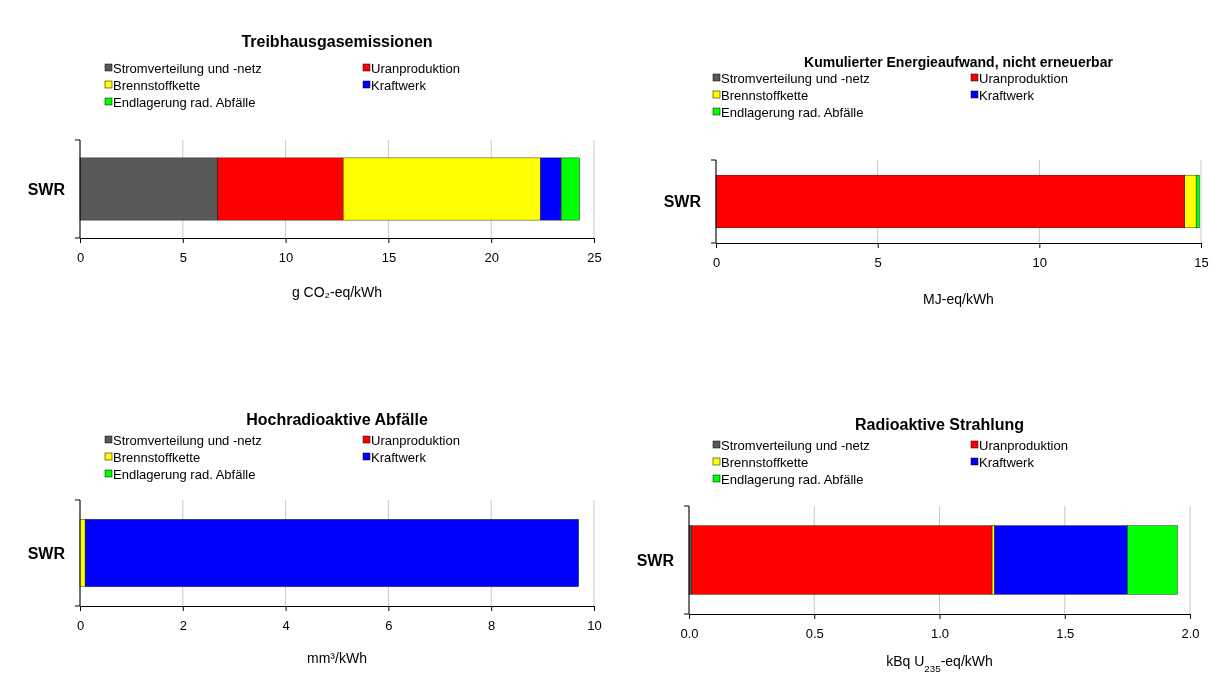 This screenshot has height=687, width=1212. What do you see at coordinates (389, 625) in the screenshot?
I see `x-tick-label: 6` at bounding box center [389, 625].